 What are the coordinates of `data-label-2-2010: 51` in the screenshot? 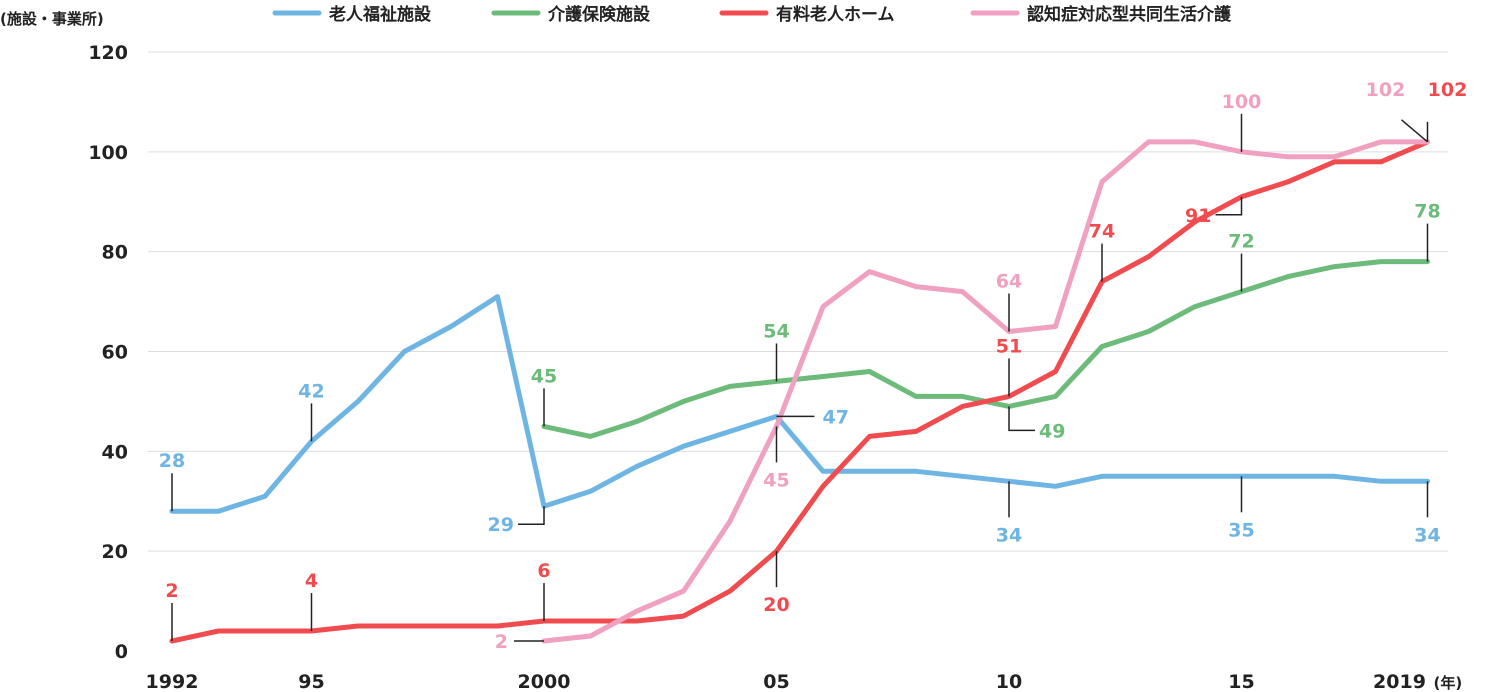 It's located at (1009, 346).